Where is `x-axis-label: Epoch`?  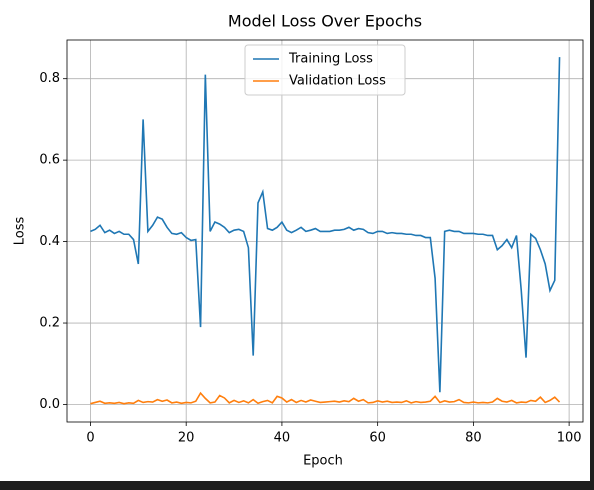 x-axis-label: Epoch is located at coordinates (323, 461).